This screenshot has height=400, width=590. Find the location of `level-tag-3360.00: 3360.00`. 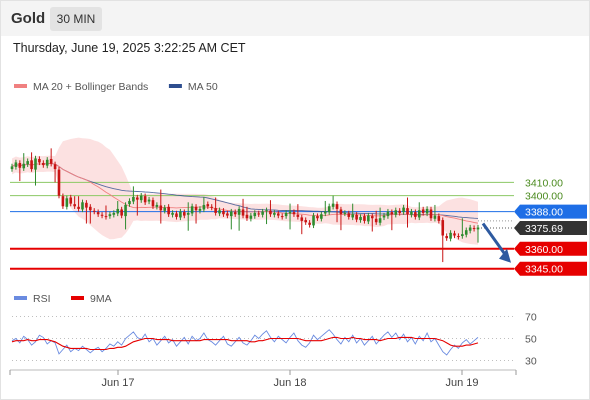

level-tag-3360.00: 3360.00 is located at coordinates (550, 248).